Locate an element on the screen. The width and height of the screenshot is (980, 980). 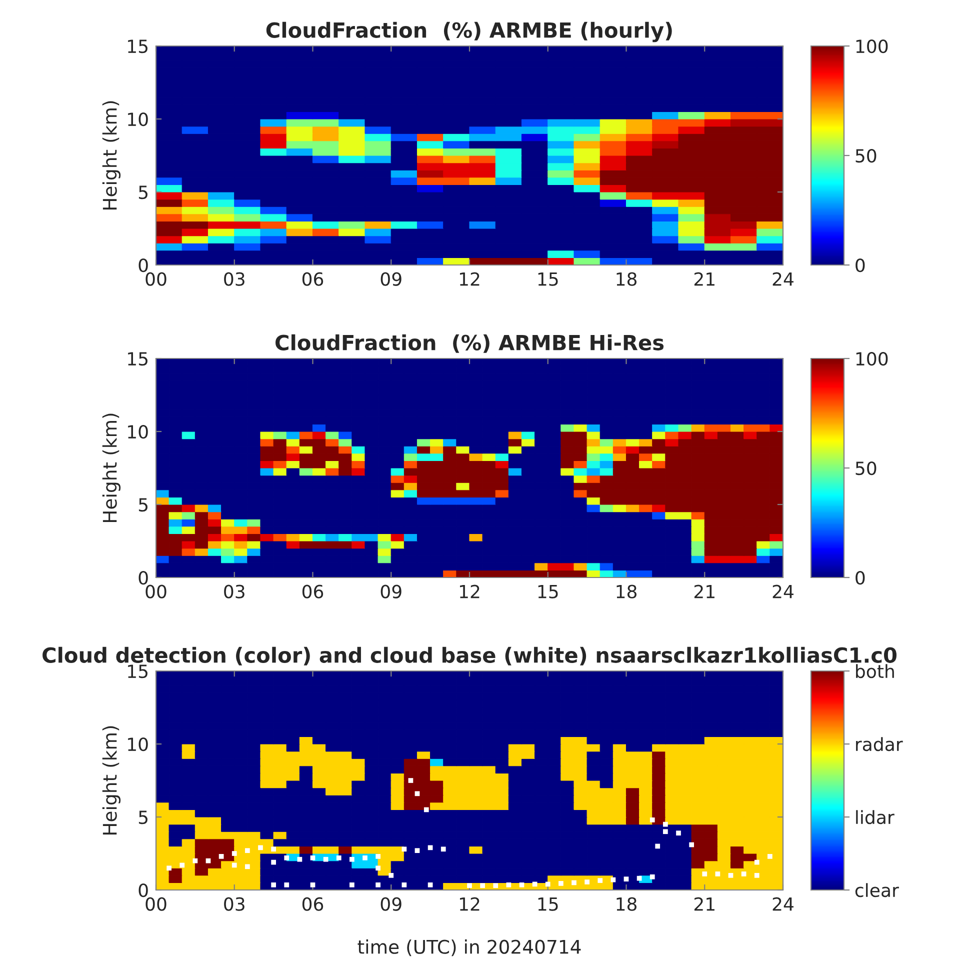
color-bar-label: clear is located at coordinates (877, 890).